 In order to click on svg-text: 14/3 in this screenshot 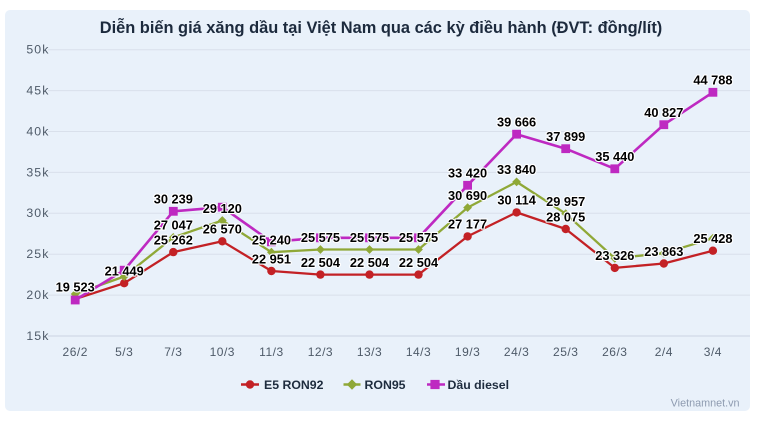, I will do `click(418, 352)`.